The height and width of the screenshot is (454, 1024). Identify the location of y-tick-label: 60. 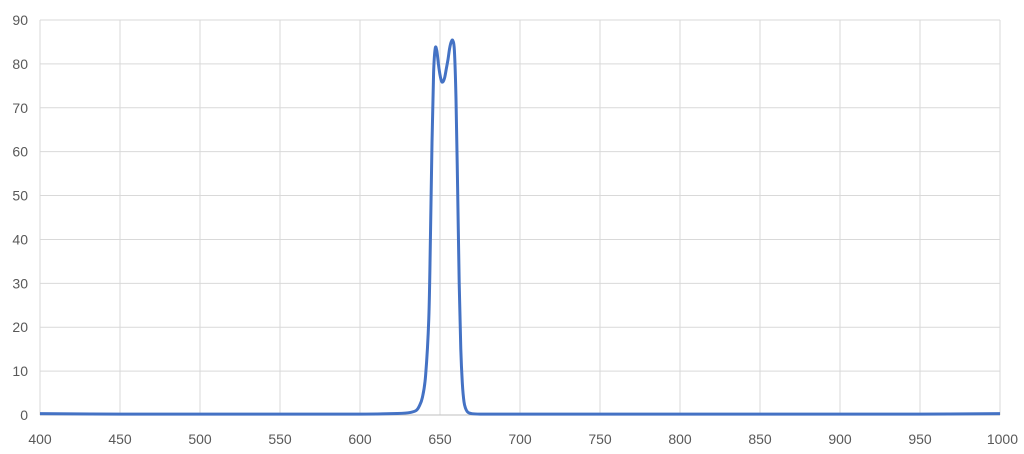
(20, 152).